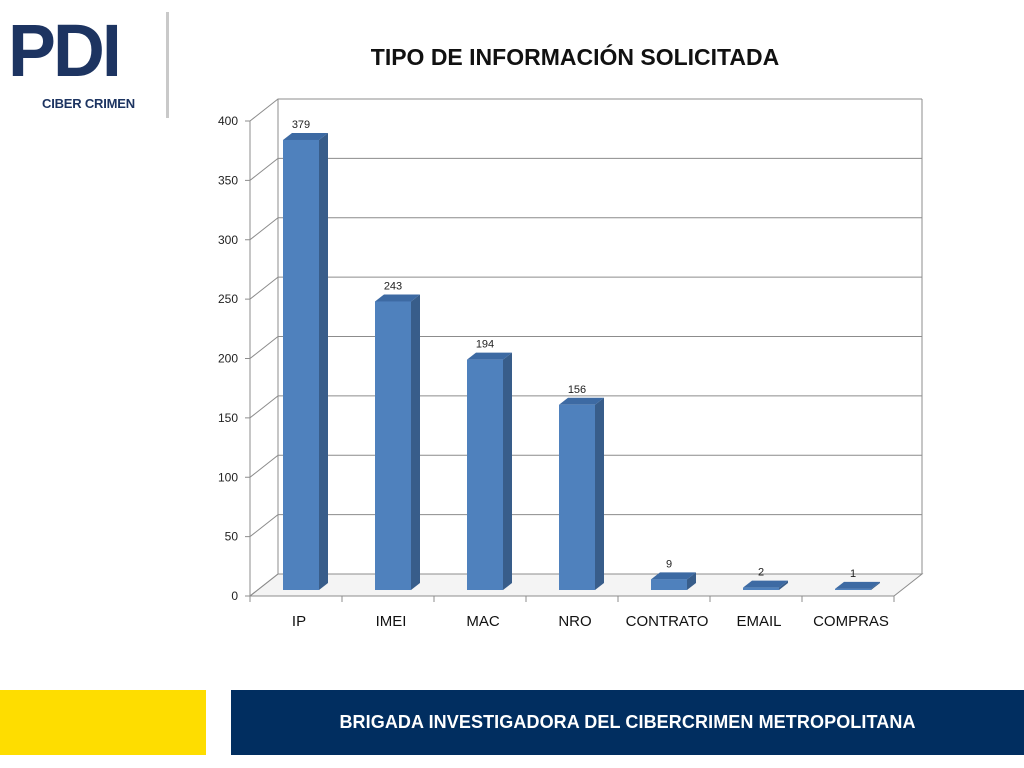 This screenshot has height=768, width=1024. What do you see at coordinates (761, 573) in the screenshot?
I see `data-label-email: 2` at bounding box center [761, 573].